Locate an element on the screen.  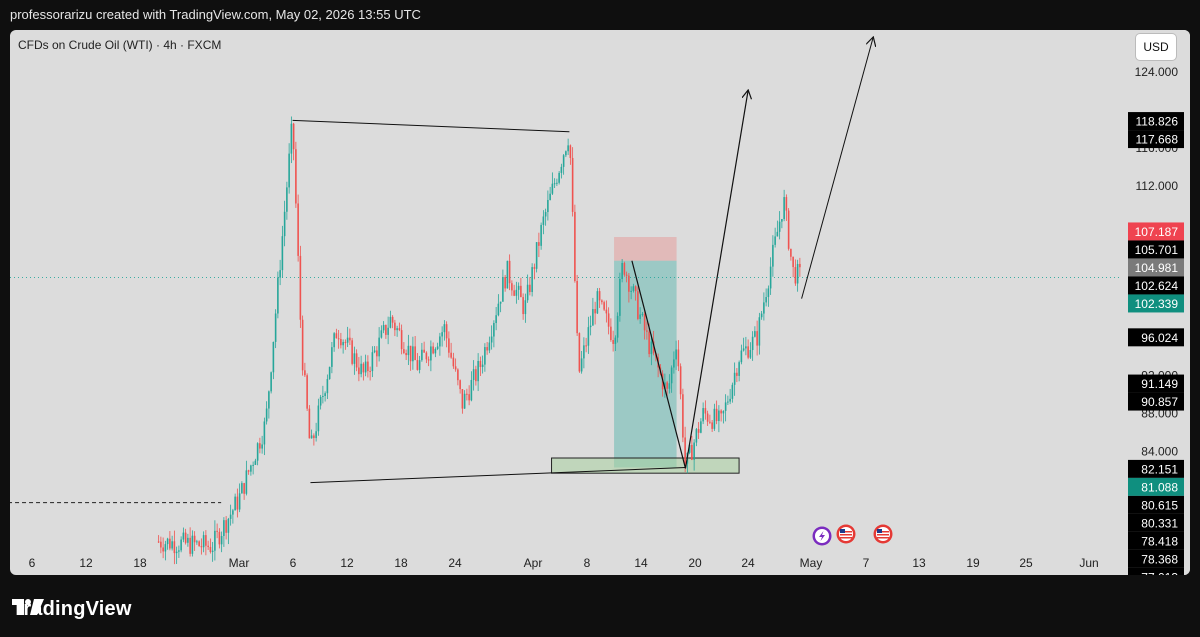
take-profit-zone is located at coordinates (645, 364).